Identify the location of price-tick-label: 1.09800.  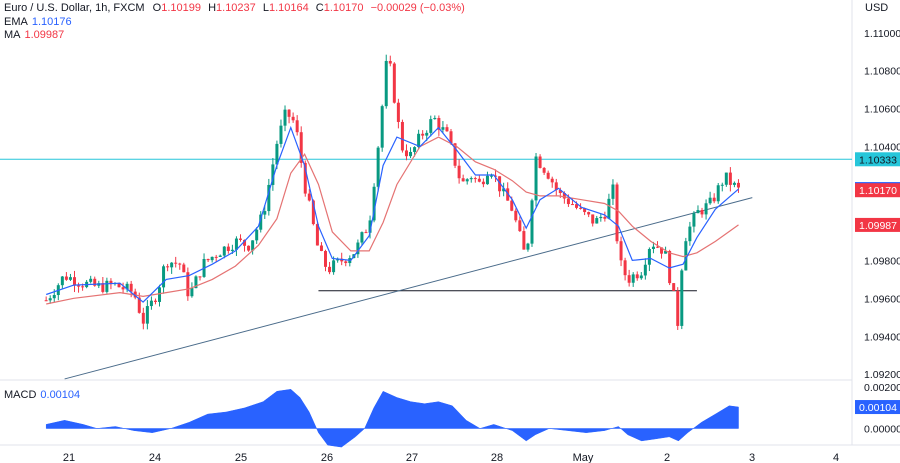
(882, 261).